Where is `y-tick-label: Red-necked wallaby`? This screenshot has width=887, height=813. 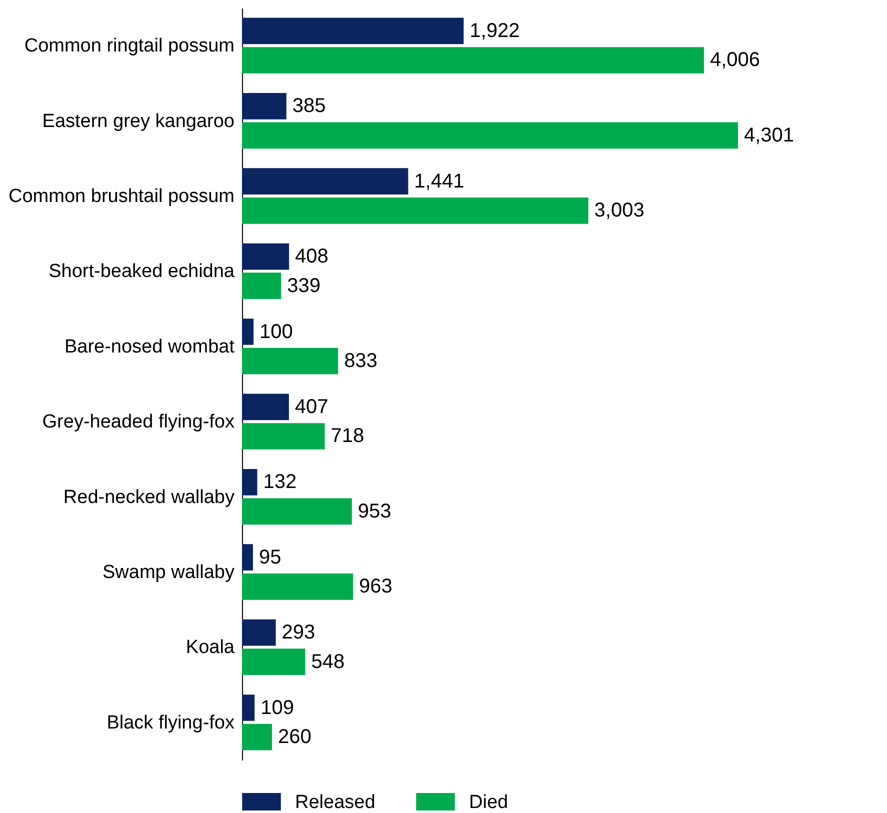
y-tick-label: Red-necked wallaby is located at coordinates (149, 497).